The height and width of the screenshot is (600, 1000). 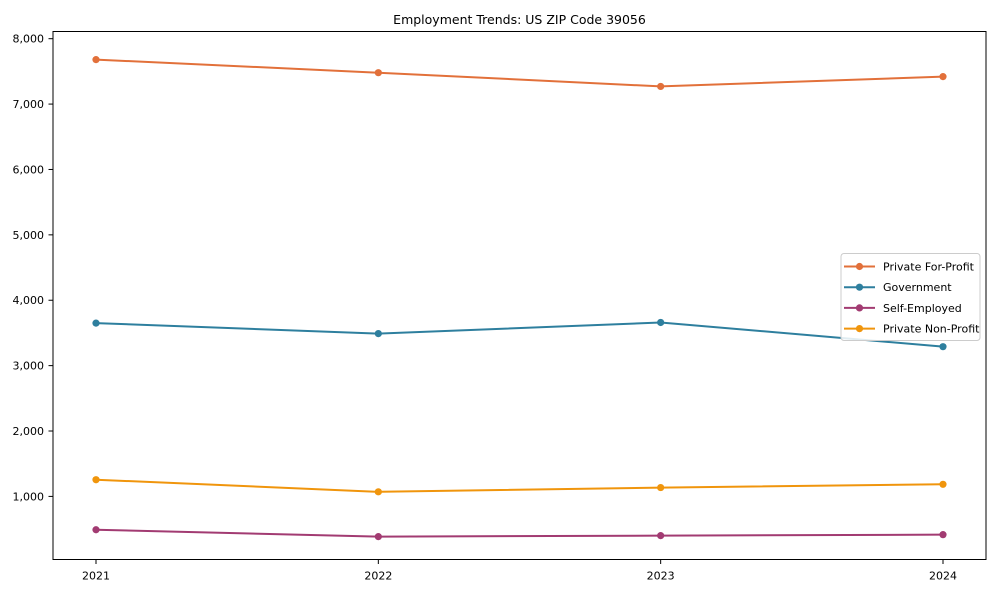 What do you see at coordinates (29, 169) in the screenshot?
I see `y-tick-label: 6,000` at bounding box center [29, 169].